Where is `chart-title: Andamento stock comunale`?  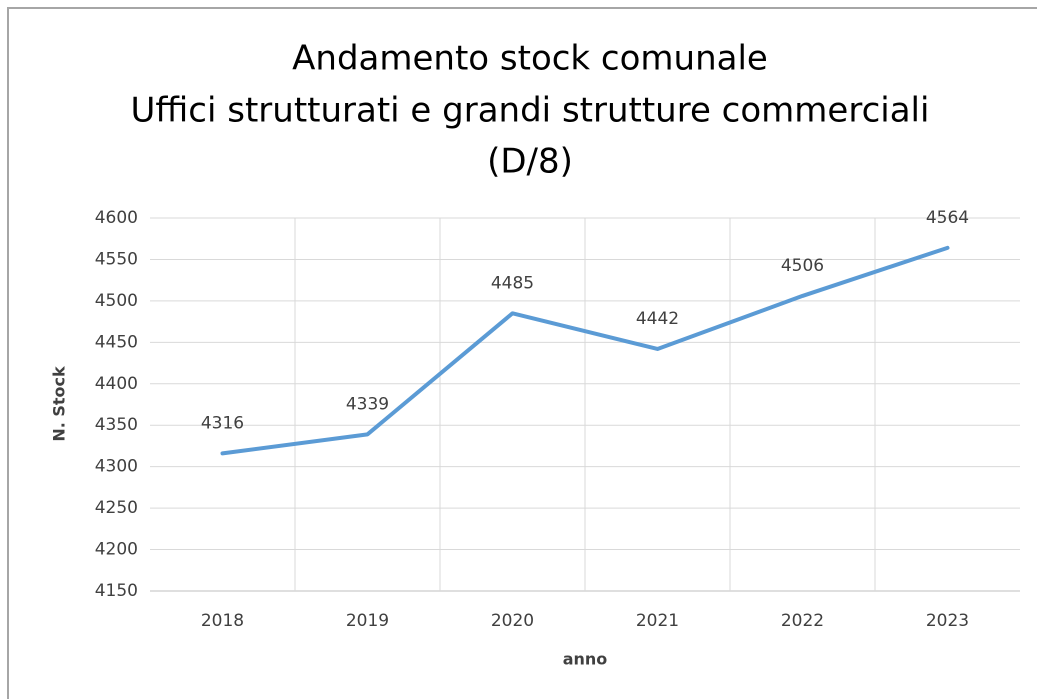 chart-title: Andamento stock comunale is located at coordinates (530, 59).